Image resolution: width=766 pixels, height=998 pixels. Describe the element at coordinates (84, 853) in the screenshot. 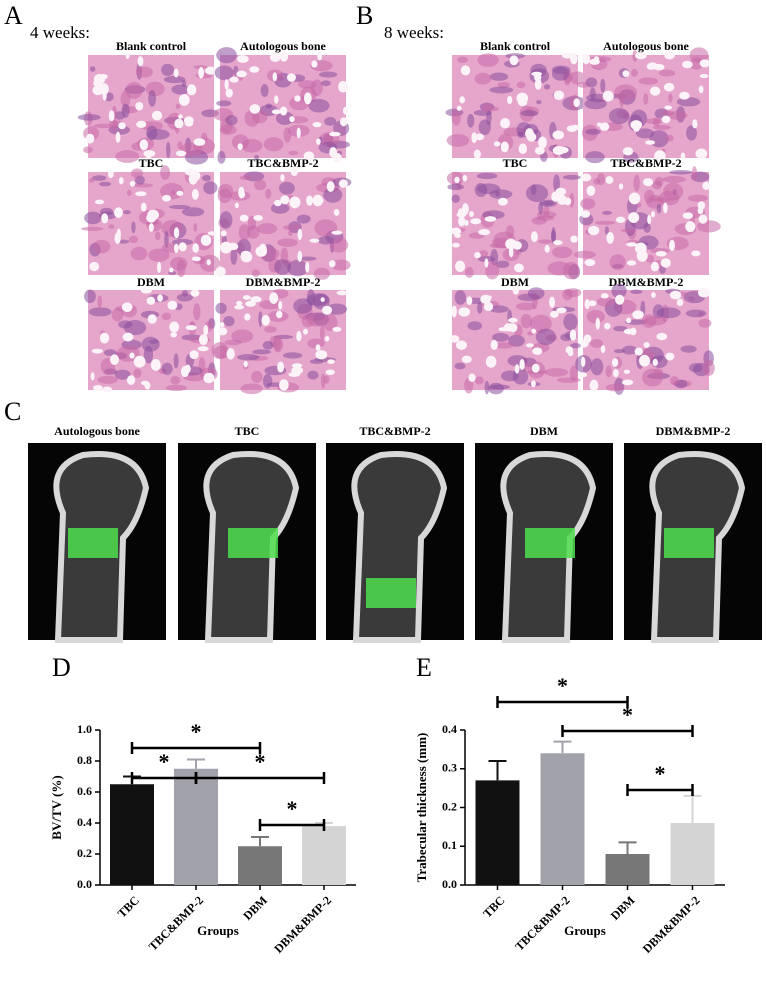

I see `y-tick-label: 0.2` at that location.